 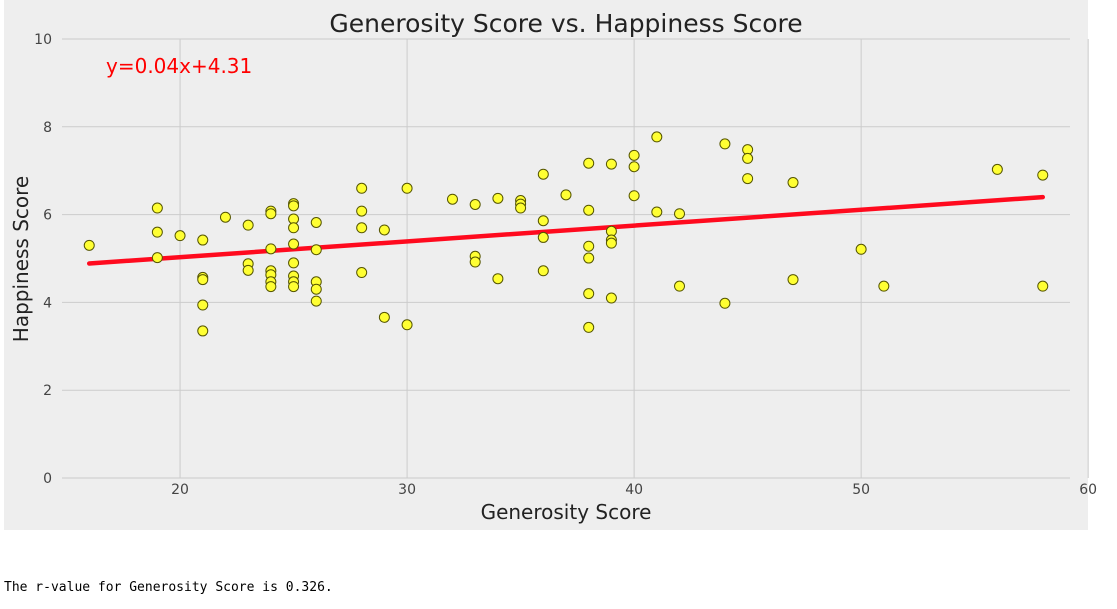 What do you see at coordinates (861, 490) in the screenshot?
I see `x-tick-label: 50` at bounding box center [861, 490].